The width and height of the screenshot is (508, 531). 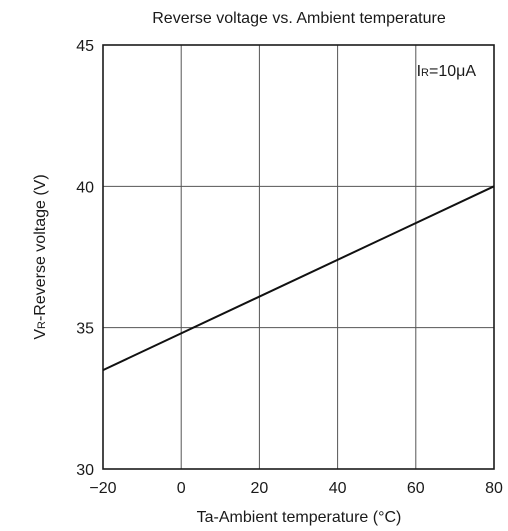 I want to click on chart-title: Reverse voltage vs. Ambient temperature, so click(x=299, y=18).